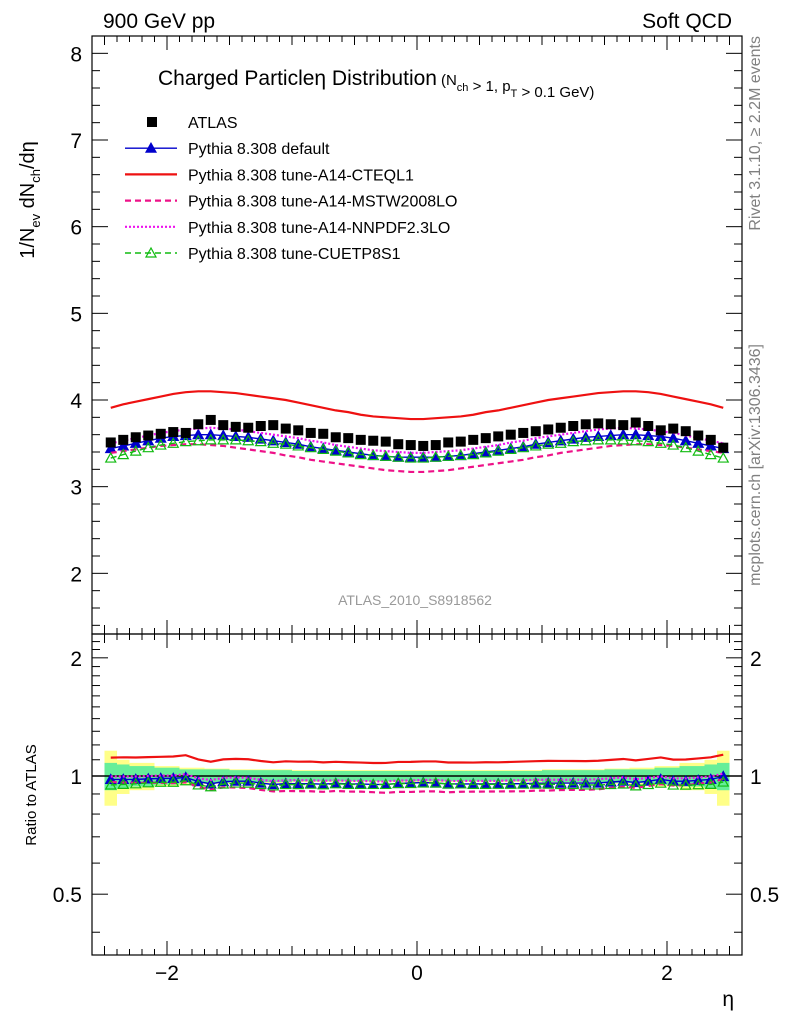 The width and height of the screenshot is (786, 1024). Describe the element at coordinates (152, 122) in the screenshot. I see `legend-marker-data` at that location.